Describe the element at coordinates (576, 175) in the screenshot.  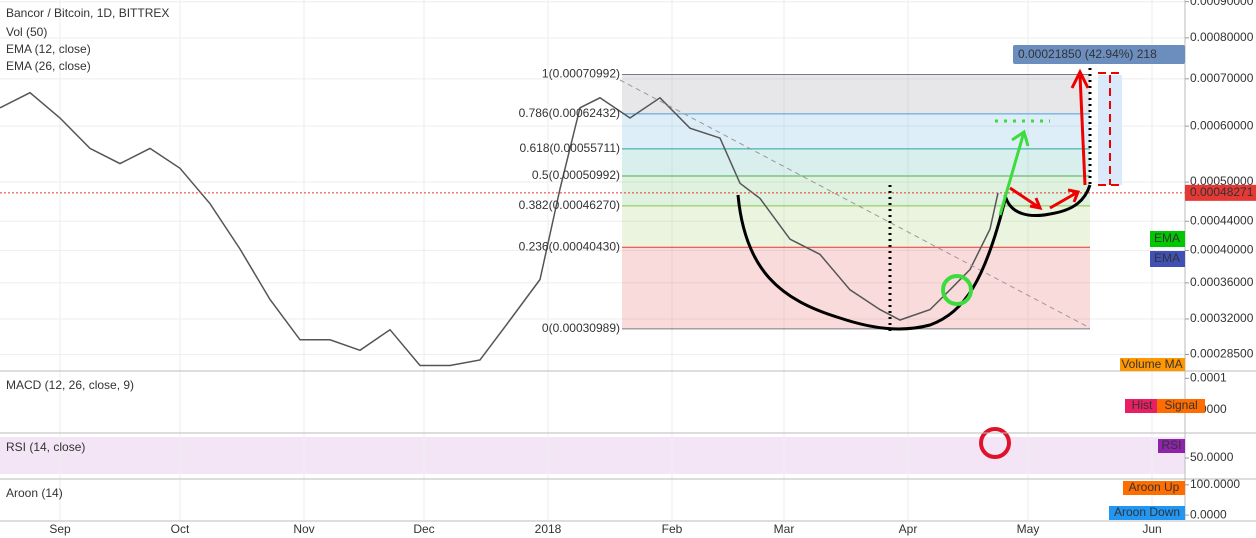
I see `fib-label: 0.5(0.00050992)` at that location.